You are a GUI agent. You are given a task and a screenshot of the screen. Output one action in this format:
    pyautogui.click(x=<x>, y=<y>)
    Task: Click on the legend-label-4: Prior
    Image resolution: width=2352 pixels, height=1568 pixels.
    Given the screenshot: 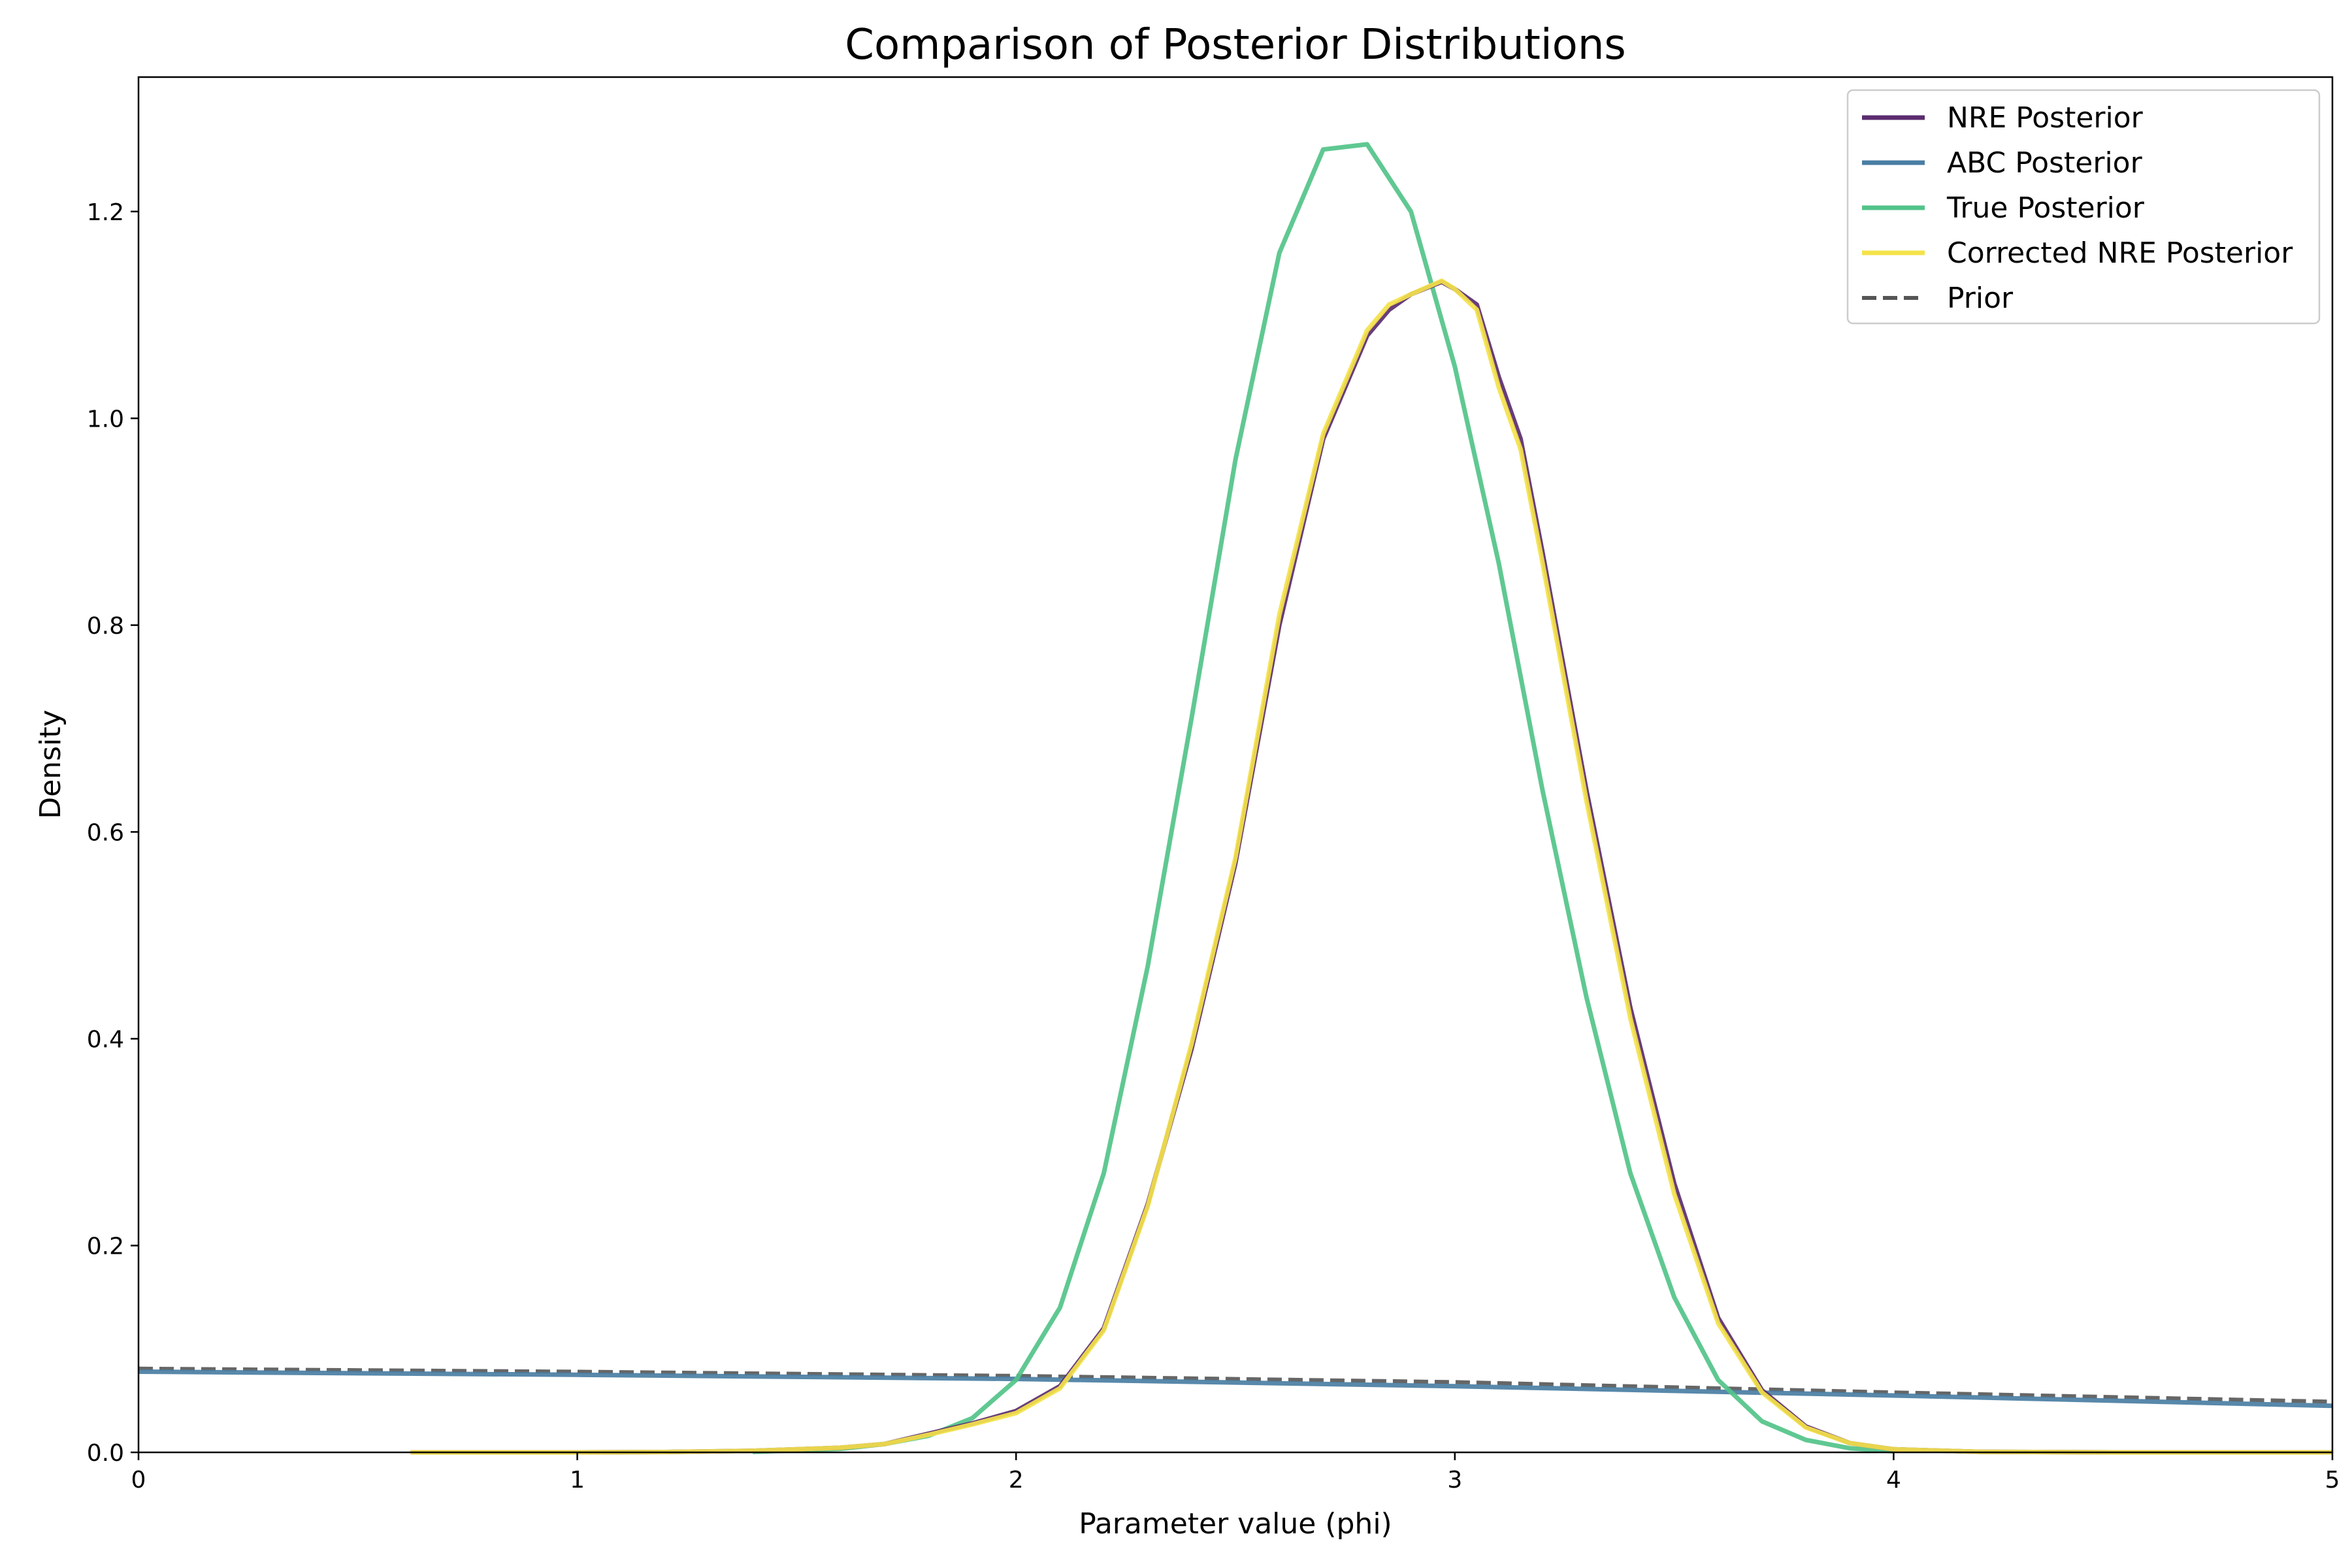 What is the action you would take?
    pyautogui.click(x=1980, y=298)
    